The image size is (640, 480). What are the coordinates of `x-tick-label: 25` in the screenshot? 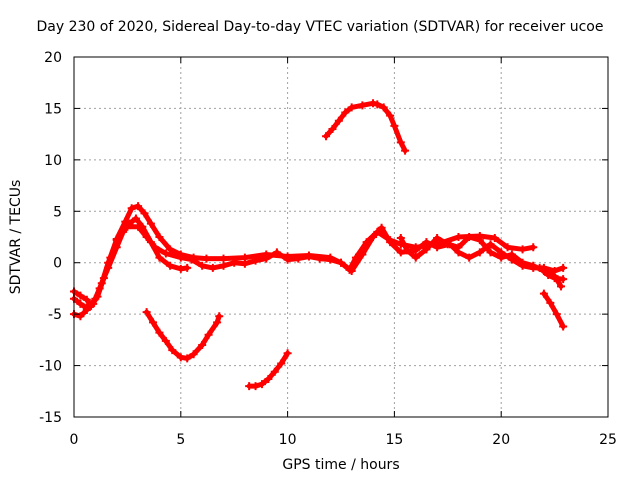 It's located at (608, 440).